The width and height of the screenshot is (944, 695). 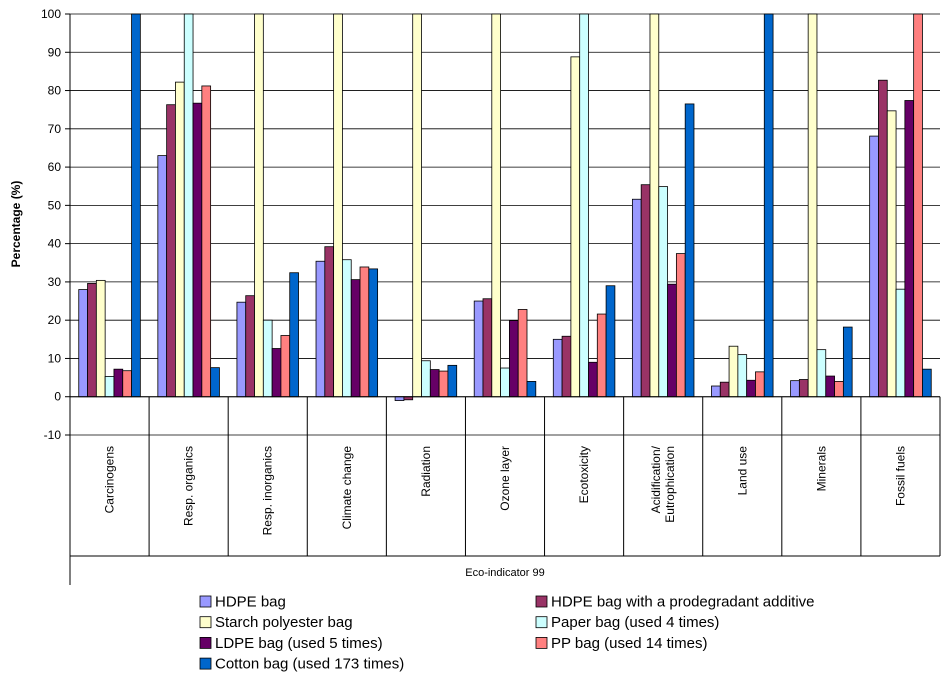 I want to click on legend-item: Starch polyester bag, so click(x=276, y=622).